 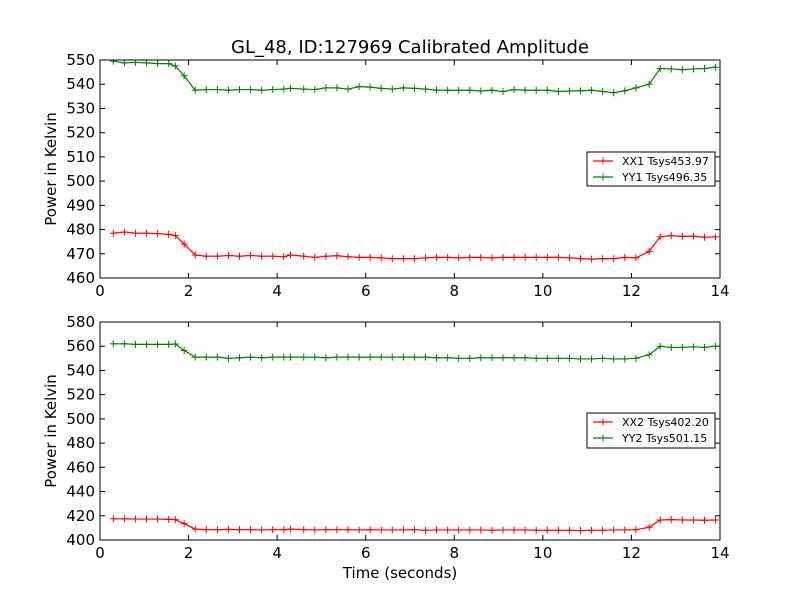 I want to click on y-tick-label: 400, so click(x=80, y=540).